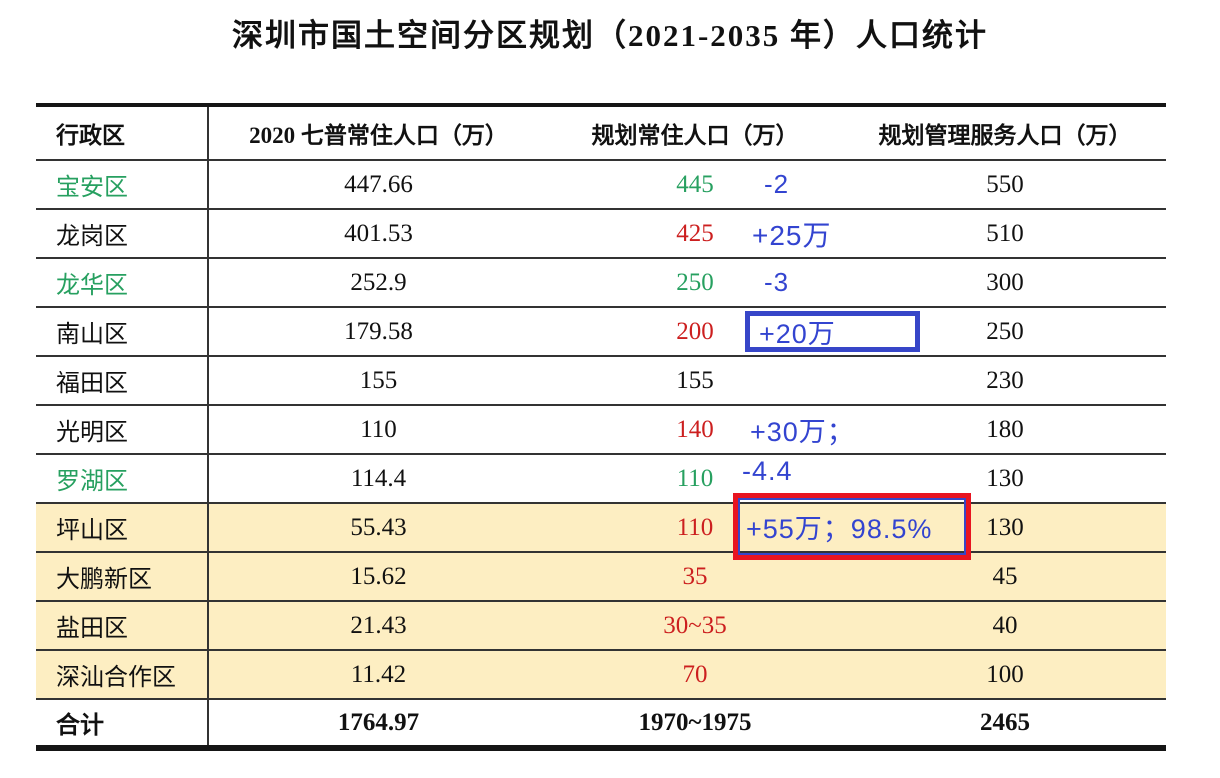 The height and width of the screenshot is (778, 1220). What do you see at coordinates (1005, 722) in the screenshot?
I see `total-service-population: 2465` at bounding box center [1005, 722].